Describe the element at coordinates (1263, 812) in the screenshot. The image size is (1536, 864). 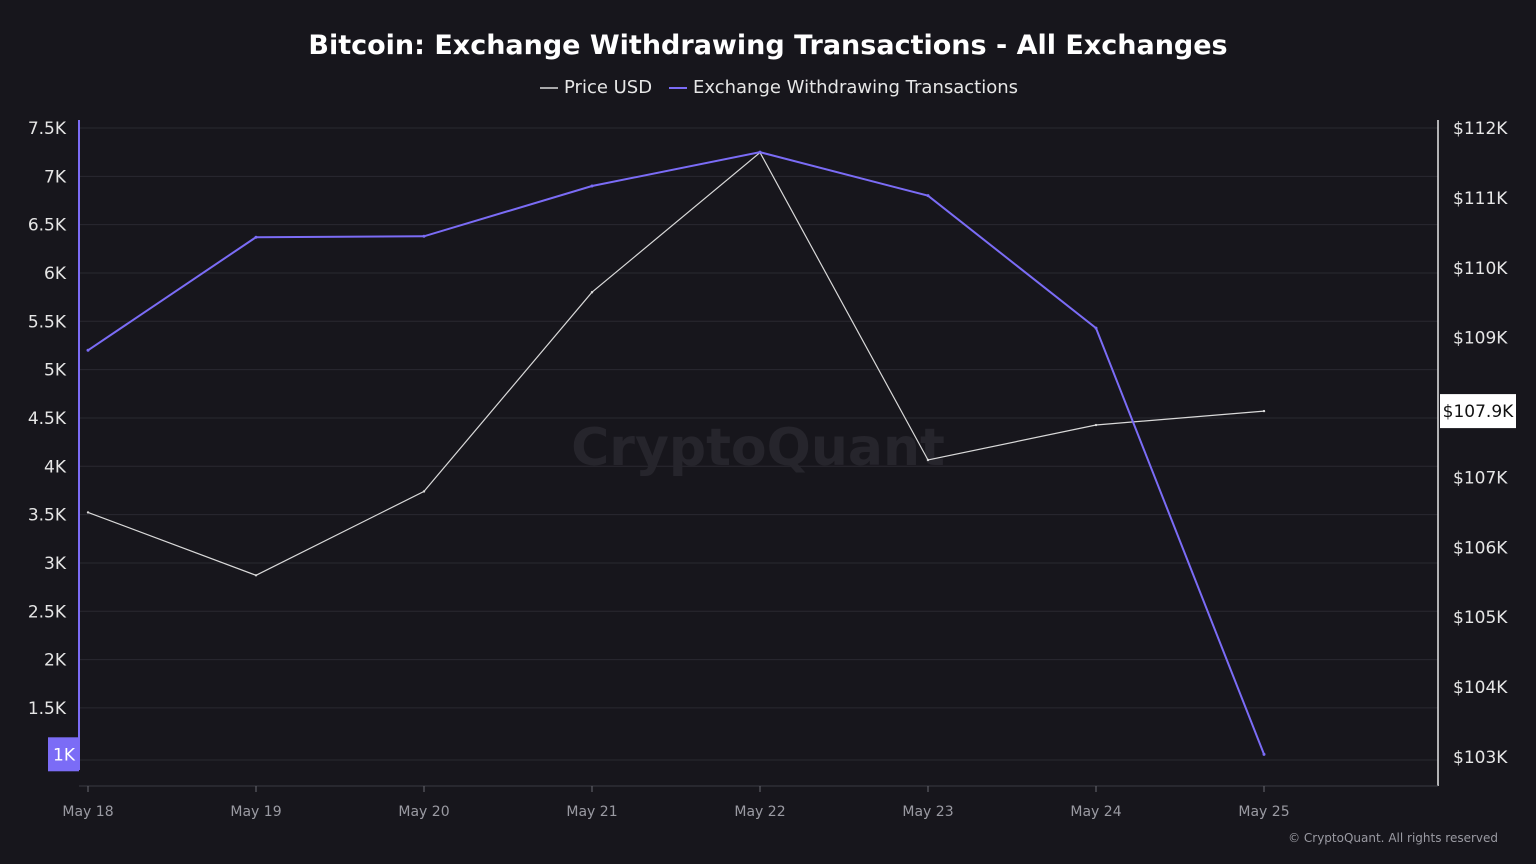
I see `x-tick-label: May 25` at that location.